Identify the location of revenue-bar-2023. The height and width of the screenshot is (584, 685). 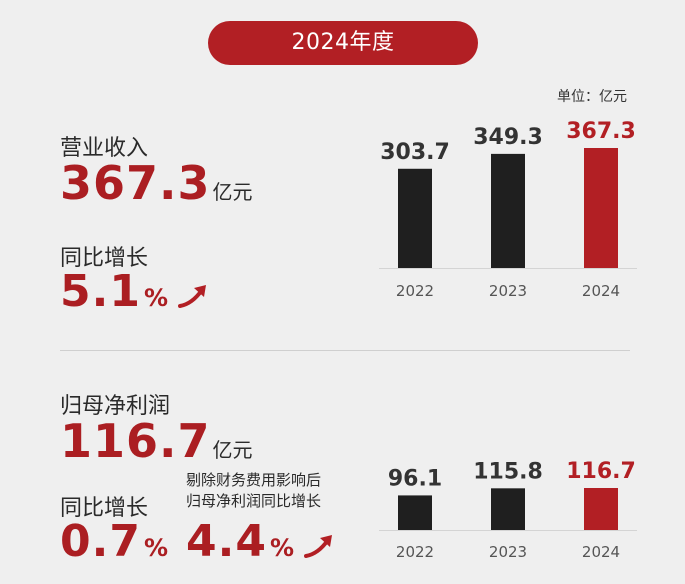
(508, 210).